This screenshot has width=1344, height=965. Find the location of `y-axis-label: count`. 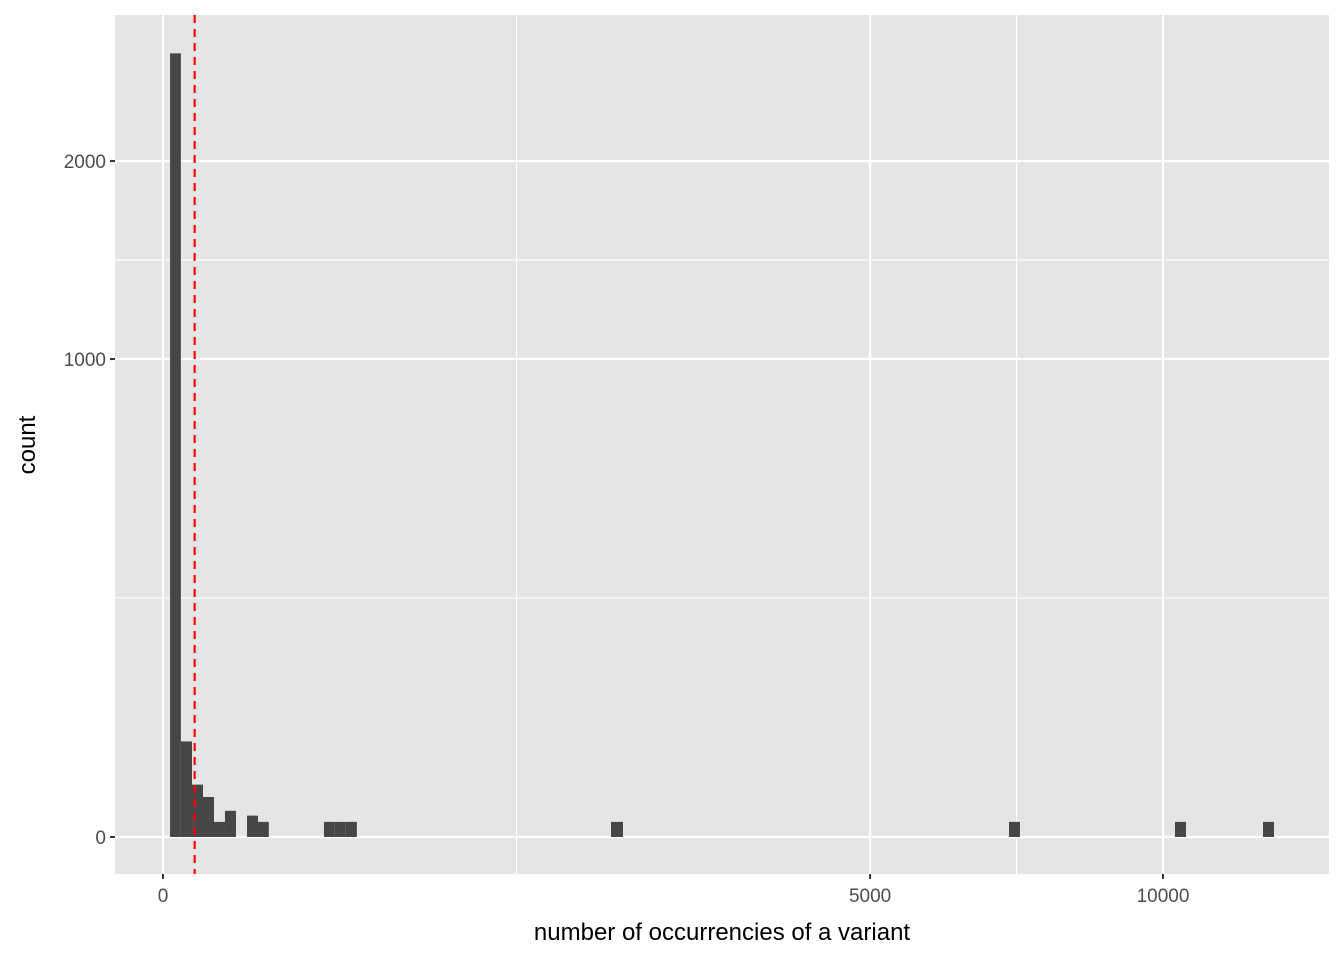

y-axis-label: count is located at coordinates (27, 444).